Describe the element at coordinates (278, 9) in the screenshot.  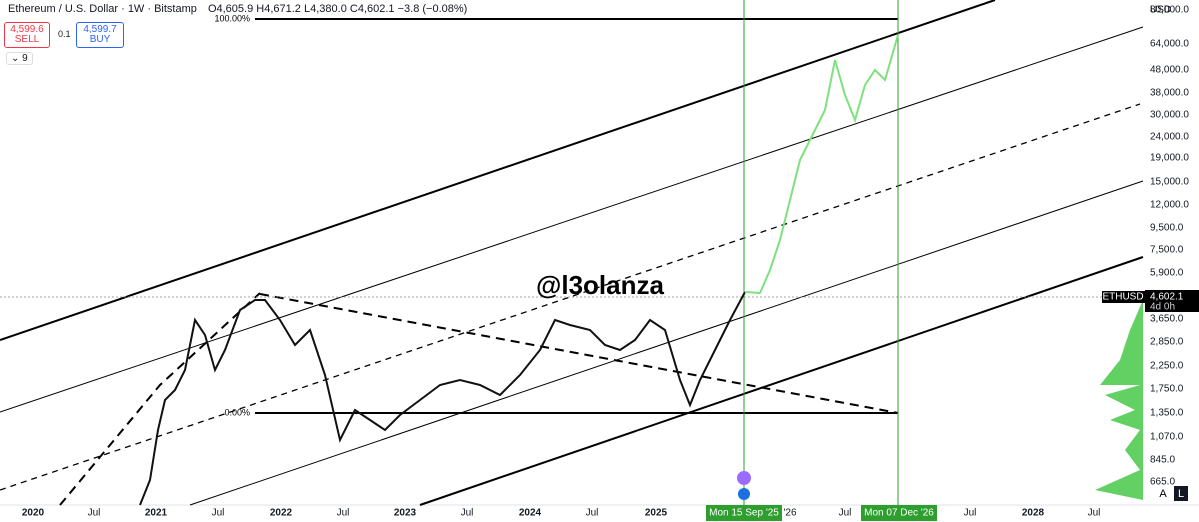
I see `ohlc: H4,671.2` at that location.